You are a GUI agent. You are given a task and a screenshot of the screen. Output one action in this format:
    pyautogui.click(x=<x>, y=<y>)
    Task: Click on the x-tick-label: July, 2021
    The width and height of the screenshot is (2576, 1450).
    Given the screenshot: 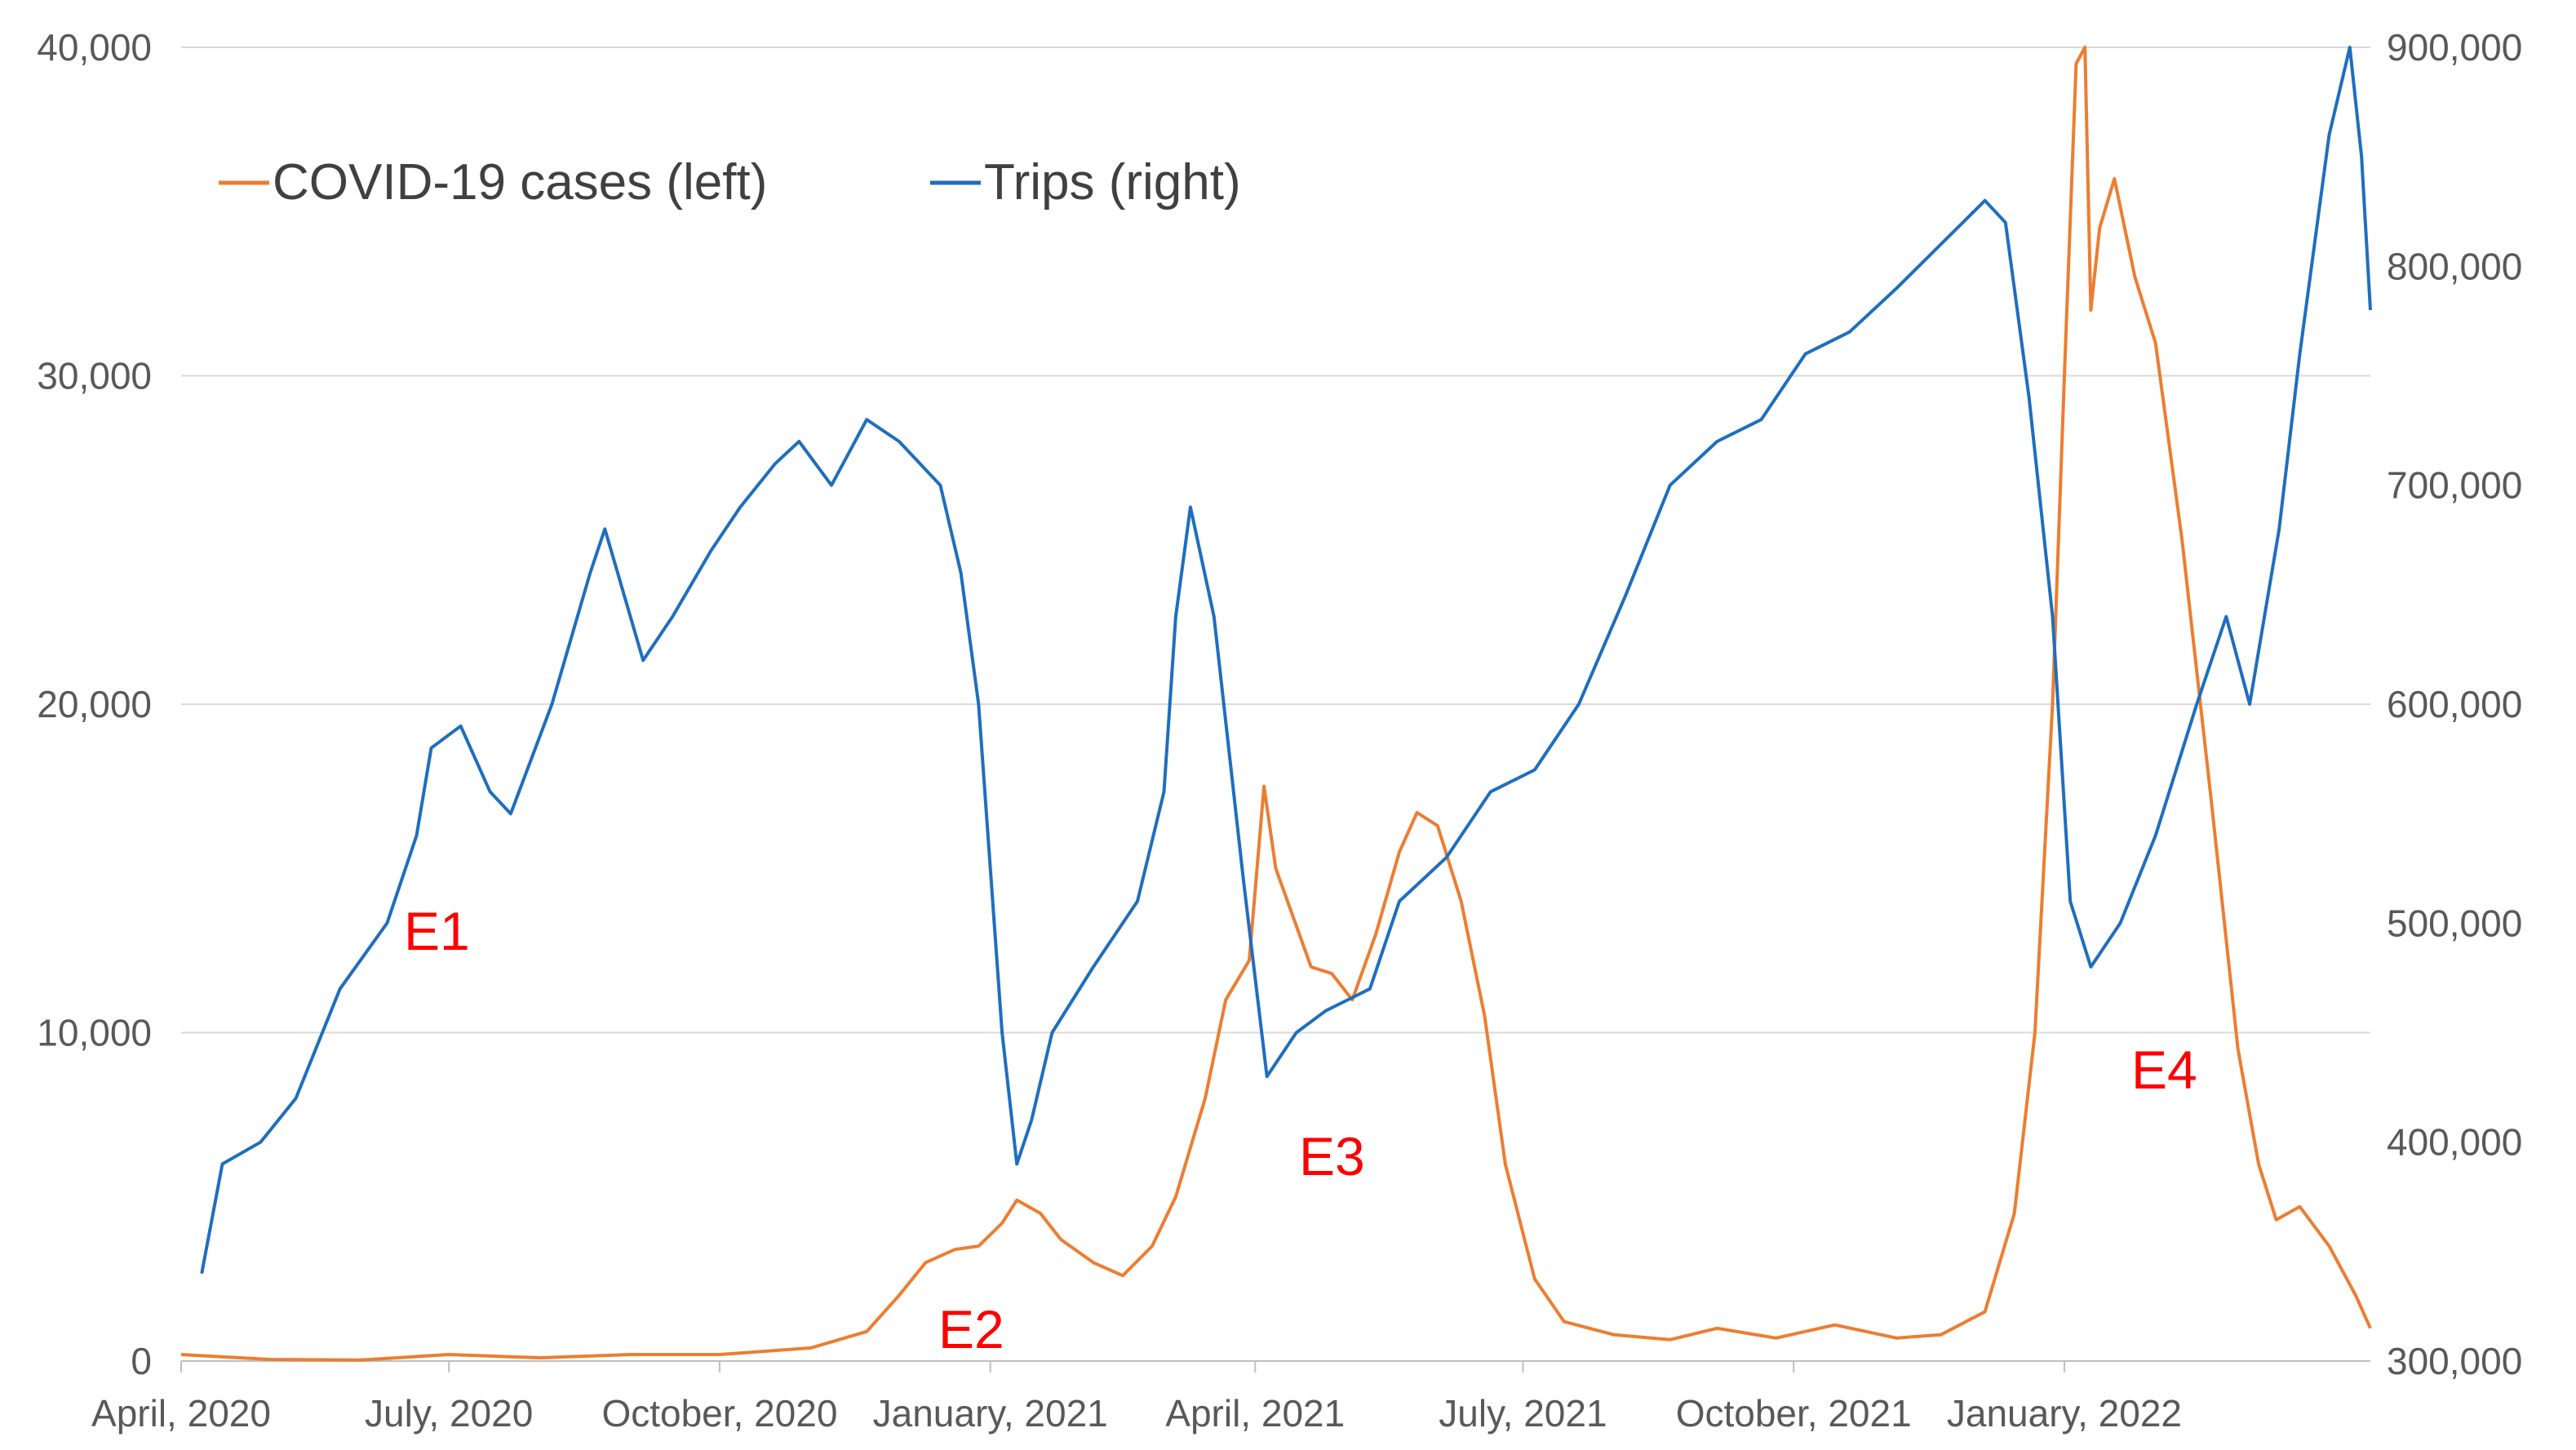 What is the action you would take?
    pyautogui.click(x=1523, y=1413)
    